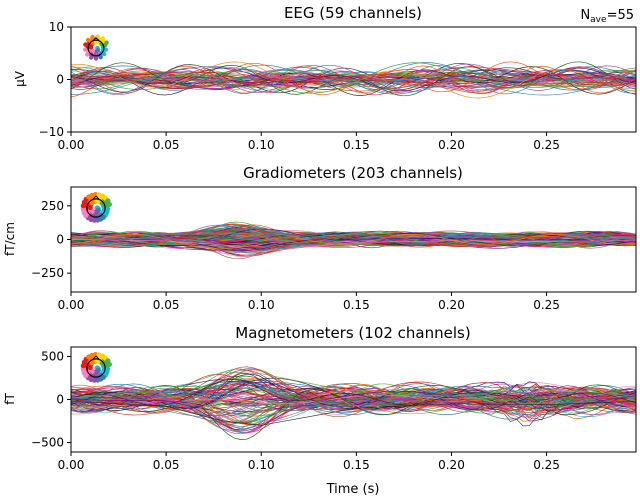 Image resolution: width=640 pixels, height=500 pixels. Describe the element at coordinates (546, 145) in the screenshot. I see `eeg-x-tick-label: 0.25` at that location.